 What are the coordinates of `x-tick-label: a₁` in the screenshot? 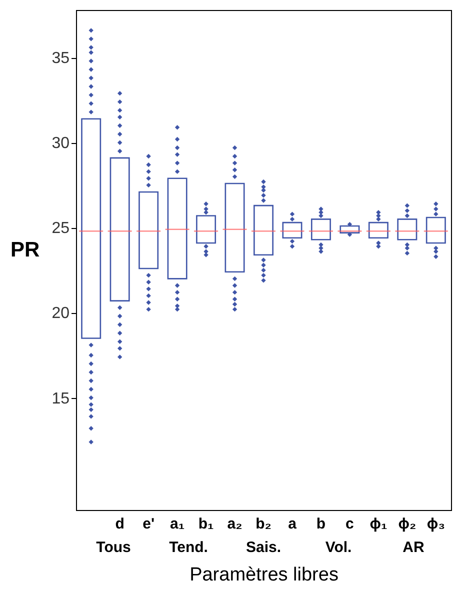 It's located at (177, 524).